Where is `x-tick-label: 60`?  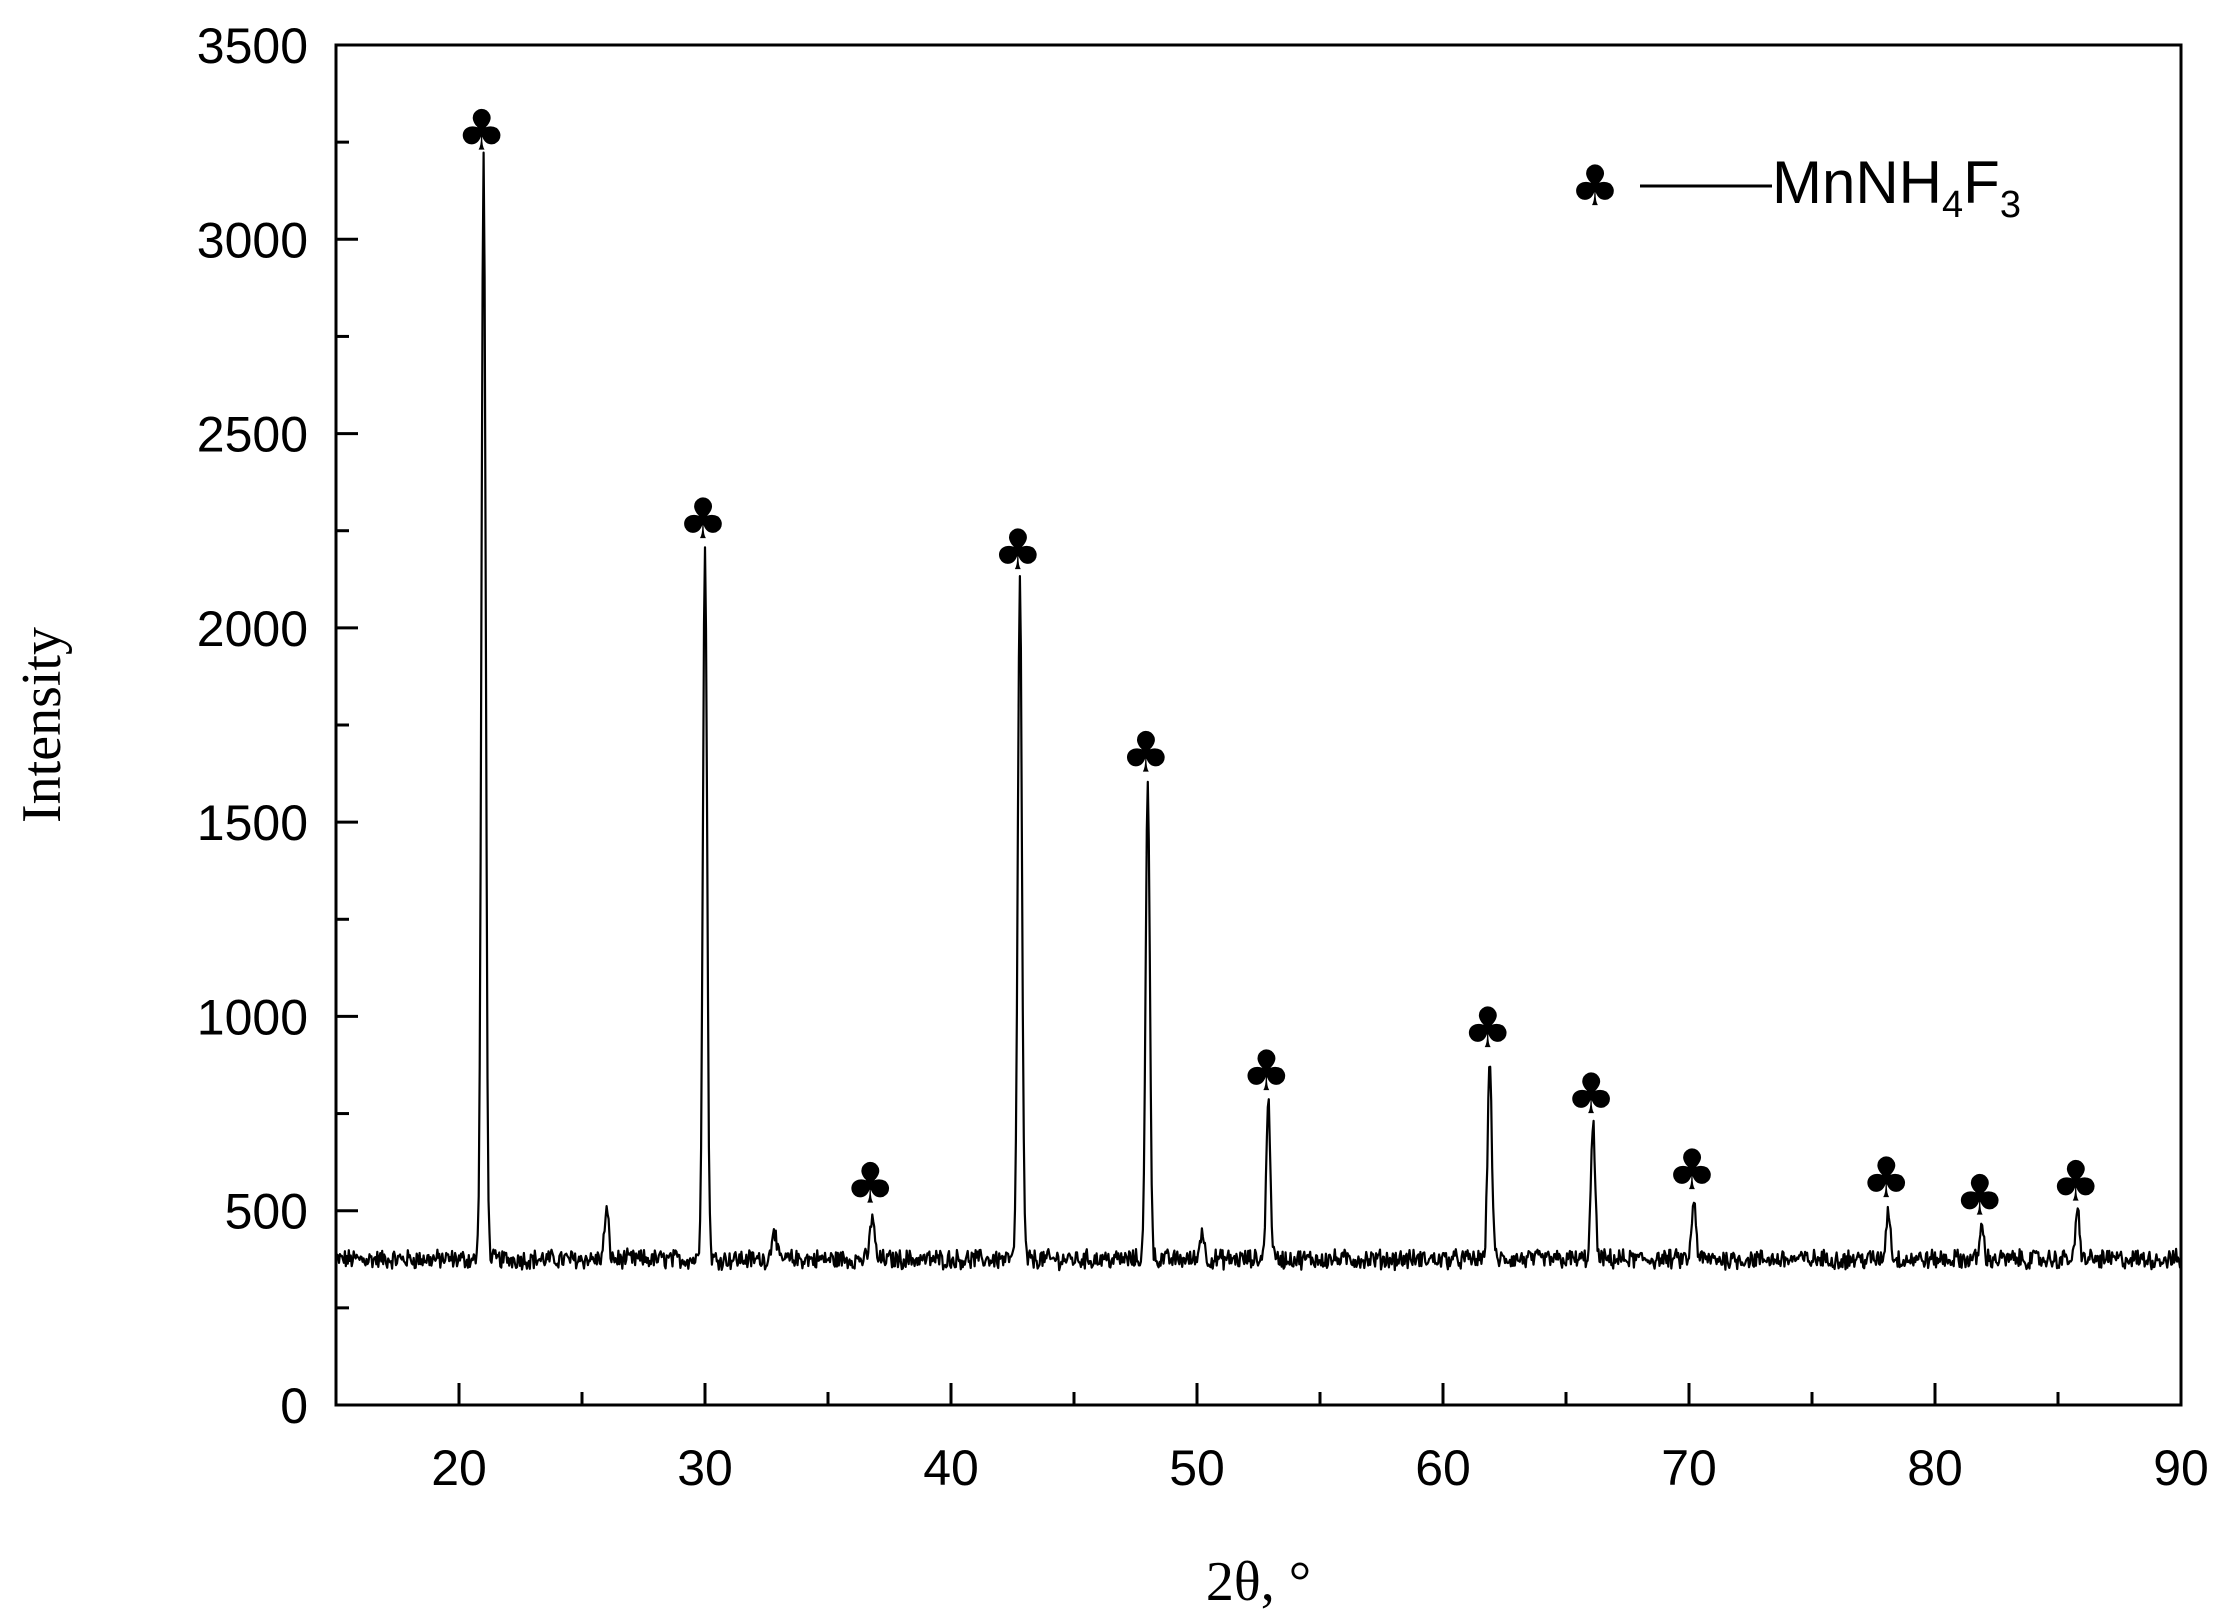 x-tick-label: 60 is located at coordinates (1443, 1468).